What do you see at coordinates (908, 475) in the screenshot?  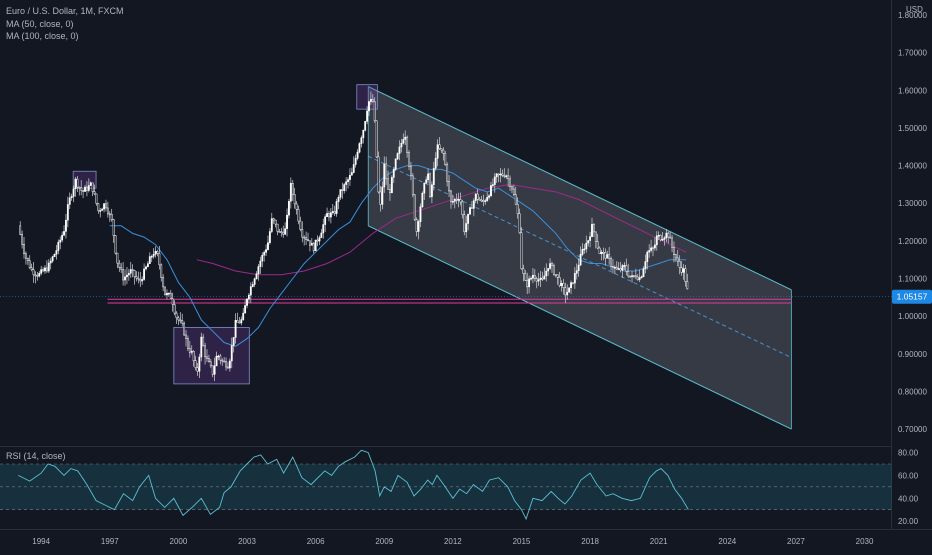 I see `rsi-tick-label: 60.00` at bounding box center [908, 475].